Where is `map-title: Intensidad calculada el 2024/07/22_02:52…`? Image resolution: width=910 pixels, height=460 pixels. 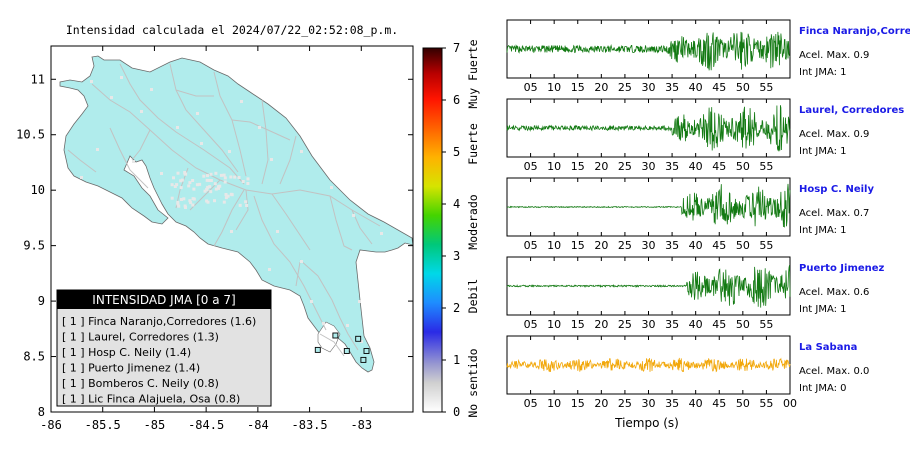 map-title: Intensidad calculada el 2024/07/22_02:52… is located at coordinates (232, 30).